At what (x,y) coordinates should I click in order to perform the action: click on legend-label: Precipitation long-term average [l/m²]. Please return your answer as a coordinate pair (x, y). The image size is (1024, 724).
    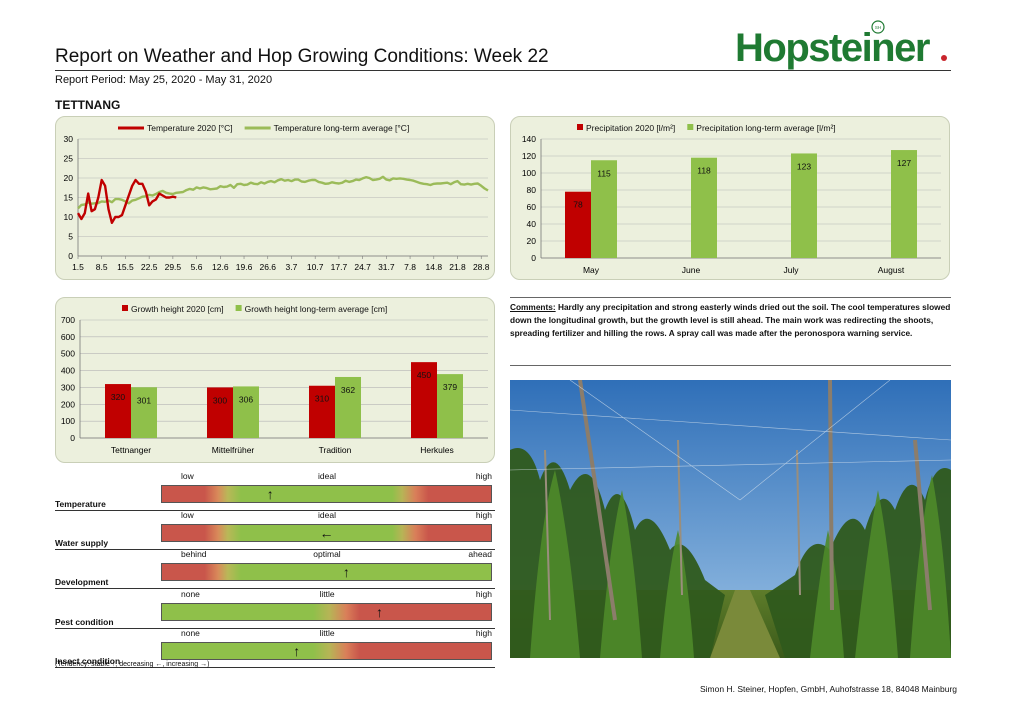
    Looking at the image, I should click on (765, 128).